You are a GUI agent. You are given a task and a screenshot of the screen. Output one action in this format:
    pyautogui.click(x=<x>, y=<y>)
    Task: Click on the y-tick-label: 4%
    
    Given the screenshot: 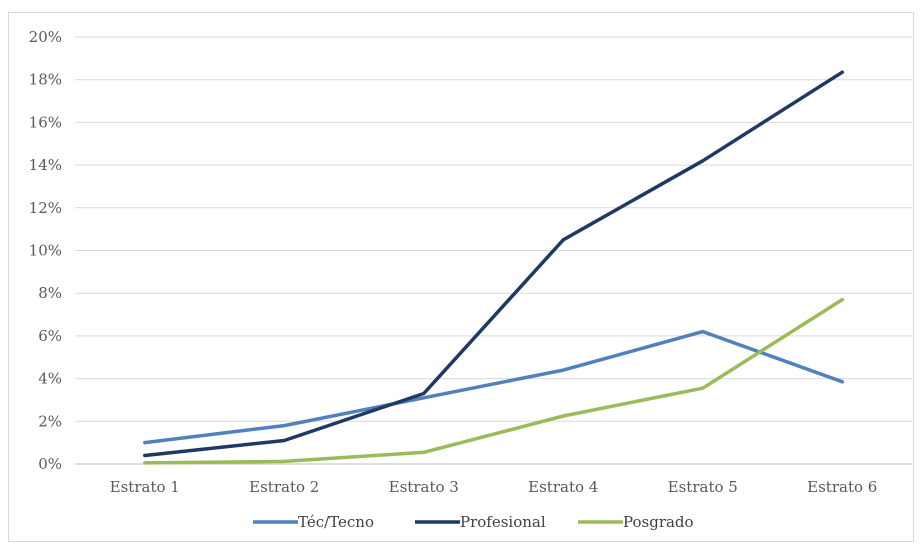 What is the action you would take?
    pyautogui.click(x=50, y=379)
    